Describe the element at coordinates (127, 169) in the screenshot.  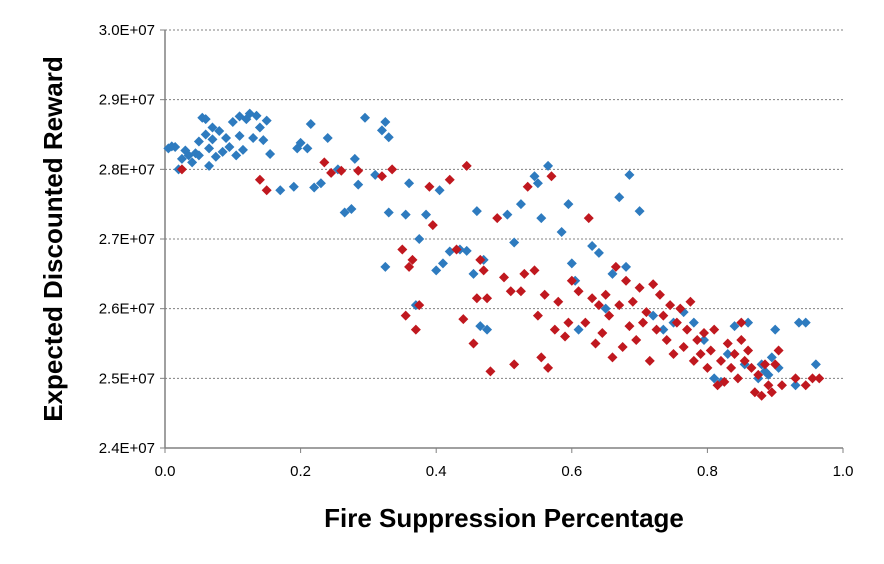
I see `y-tick-label: 2.8E+07` at that location.